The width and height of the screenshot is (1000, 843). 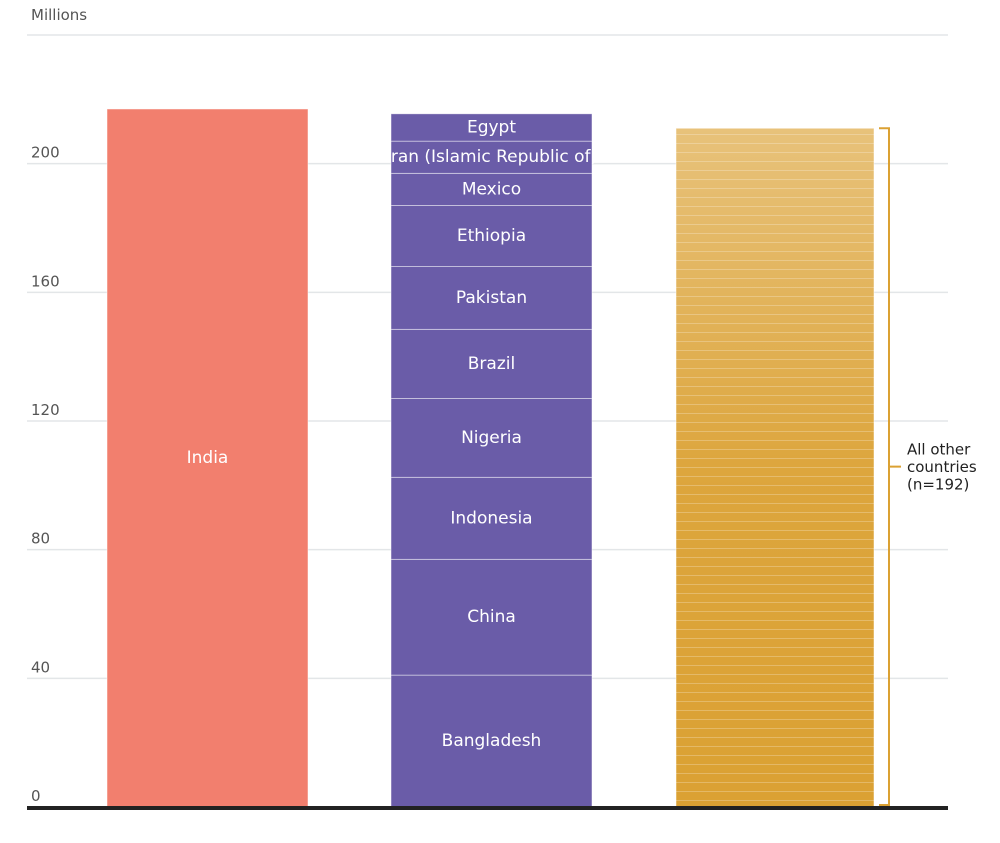 I want to click on segment-label: Ethiopia, so click(x=491, y=236).